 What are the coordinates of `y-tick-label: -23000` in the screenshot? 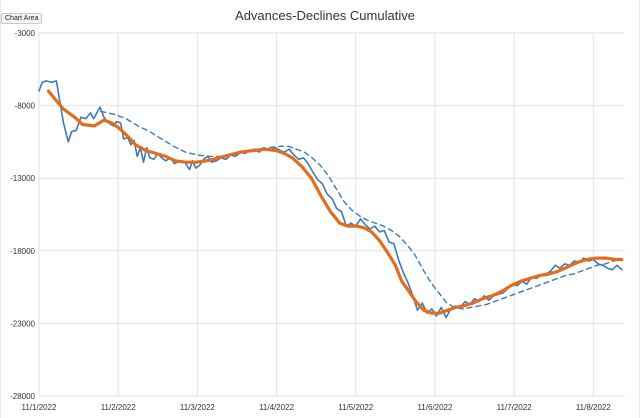 It's located at (22, 323).